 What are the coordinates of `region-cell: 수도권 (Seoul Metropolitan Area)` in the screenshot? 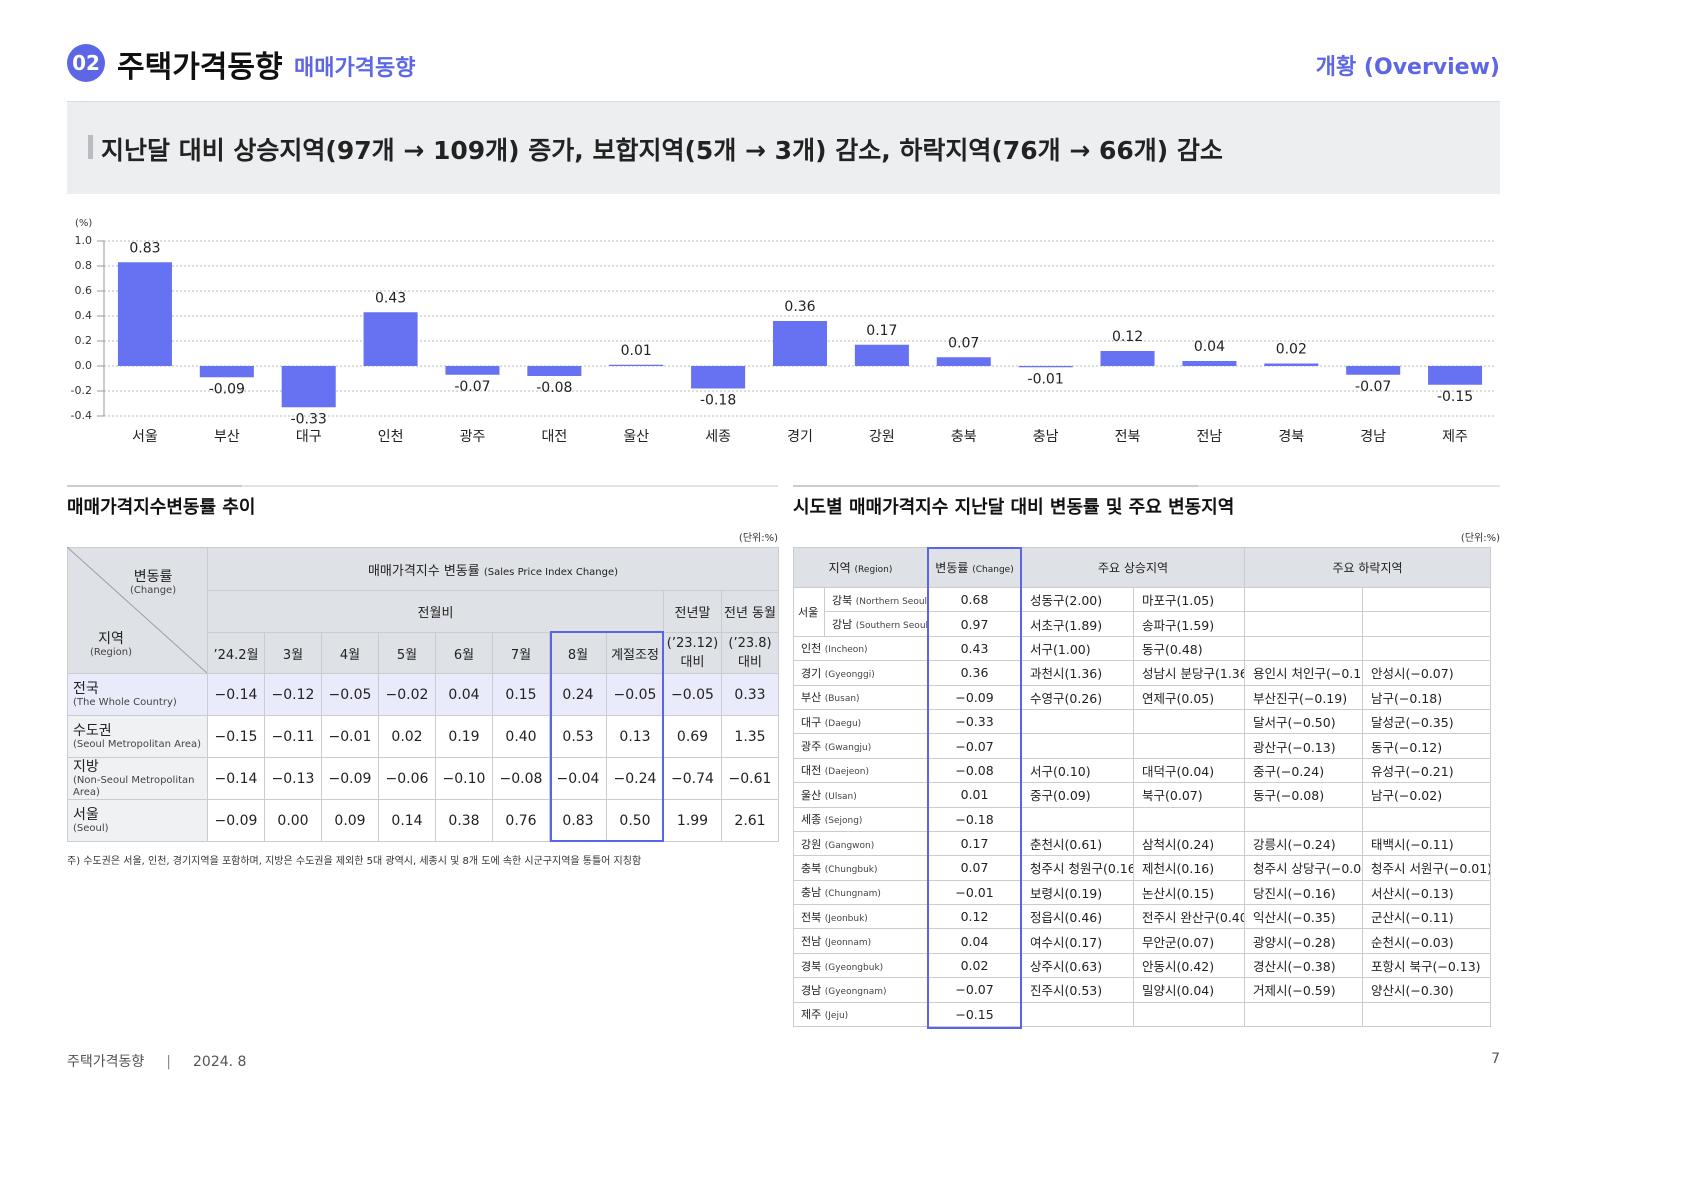 It's located at (137, 736).